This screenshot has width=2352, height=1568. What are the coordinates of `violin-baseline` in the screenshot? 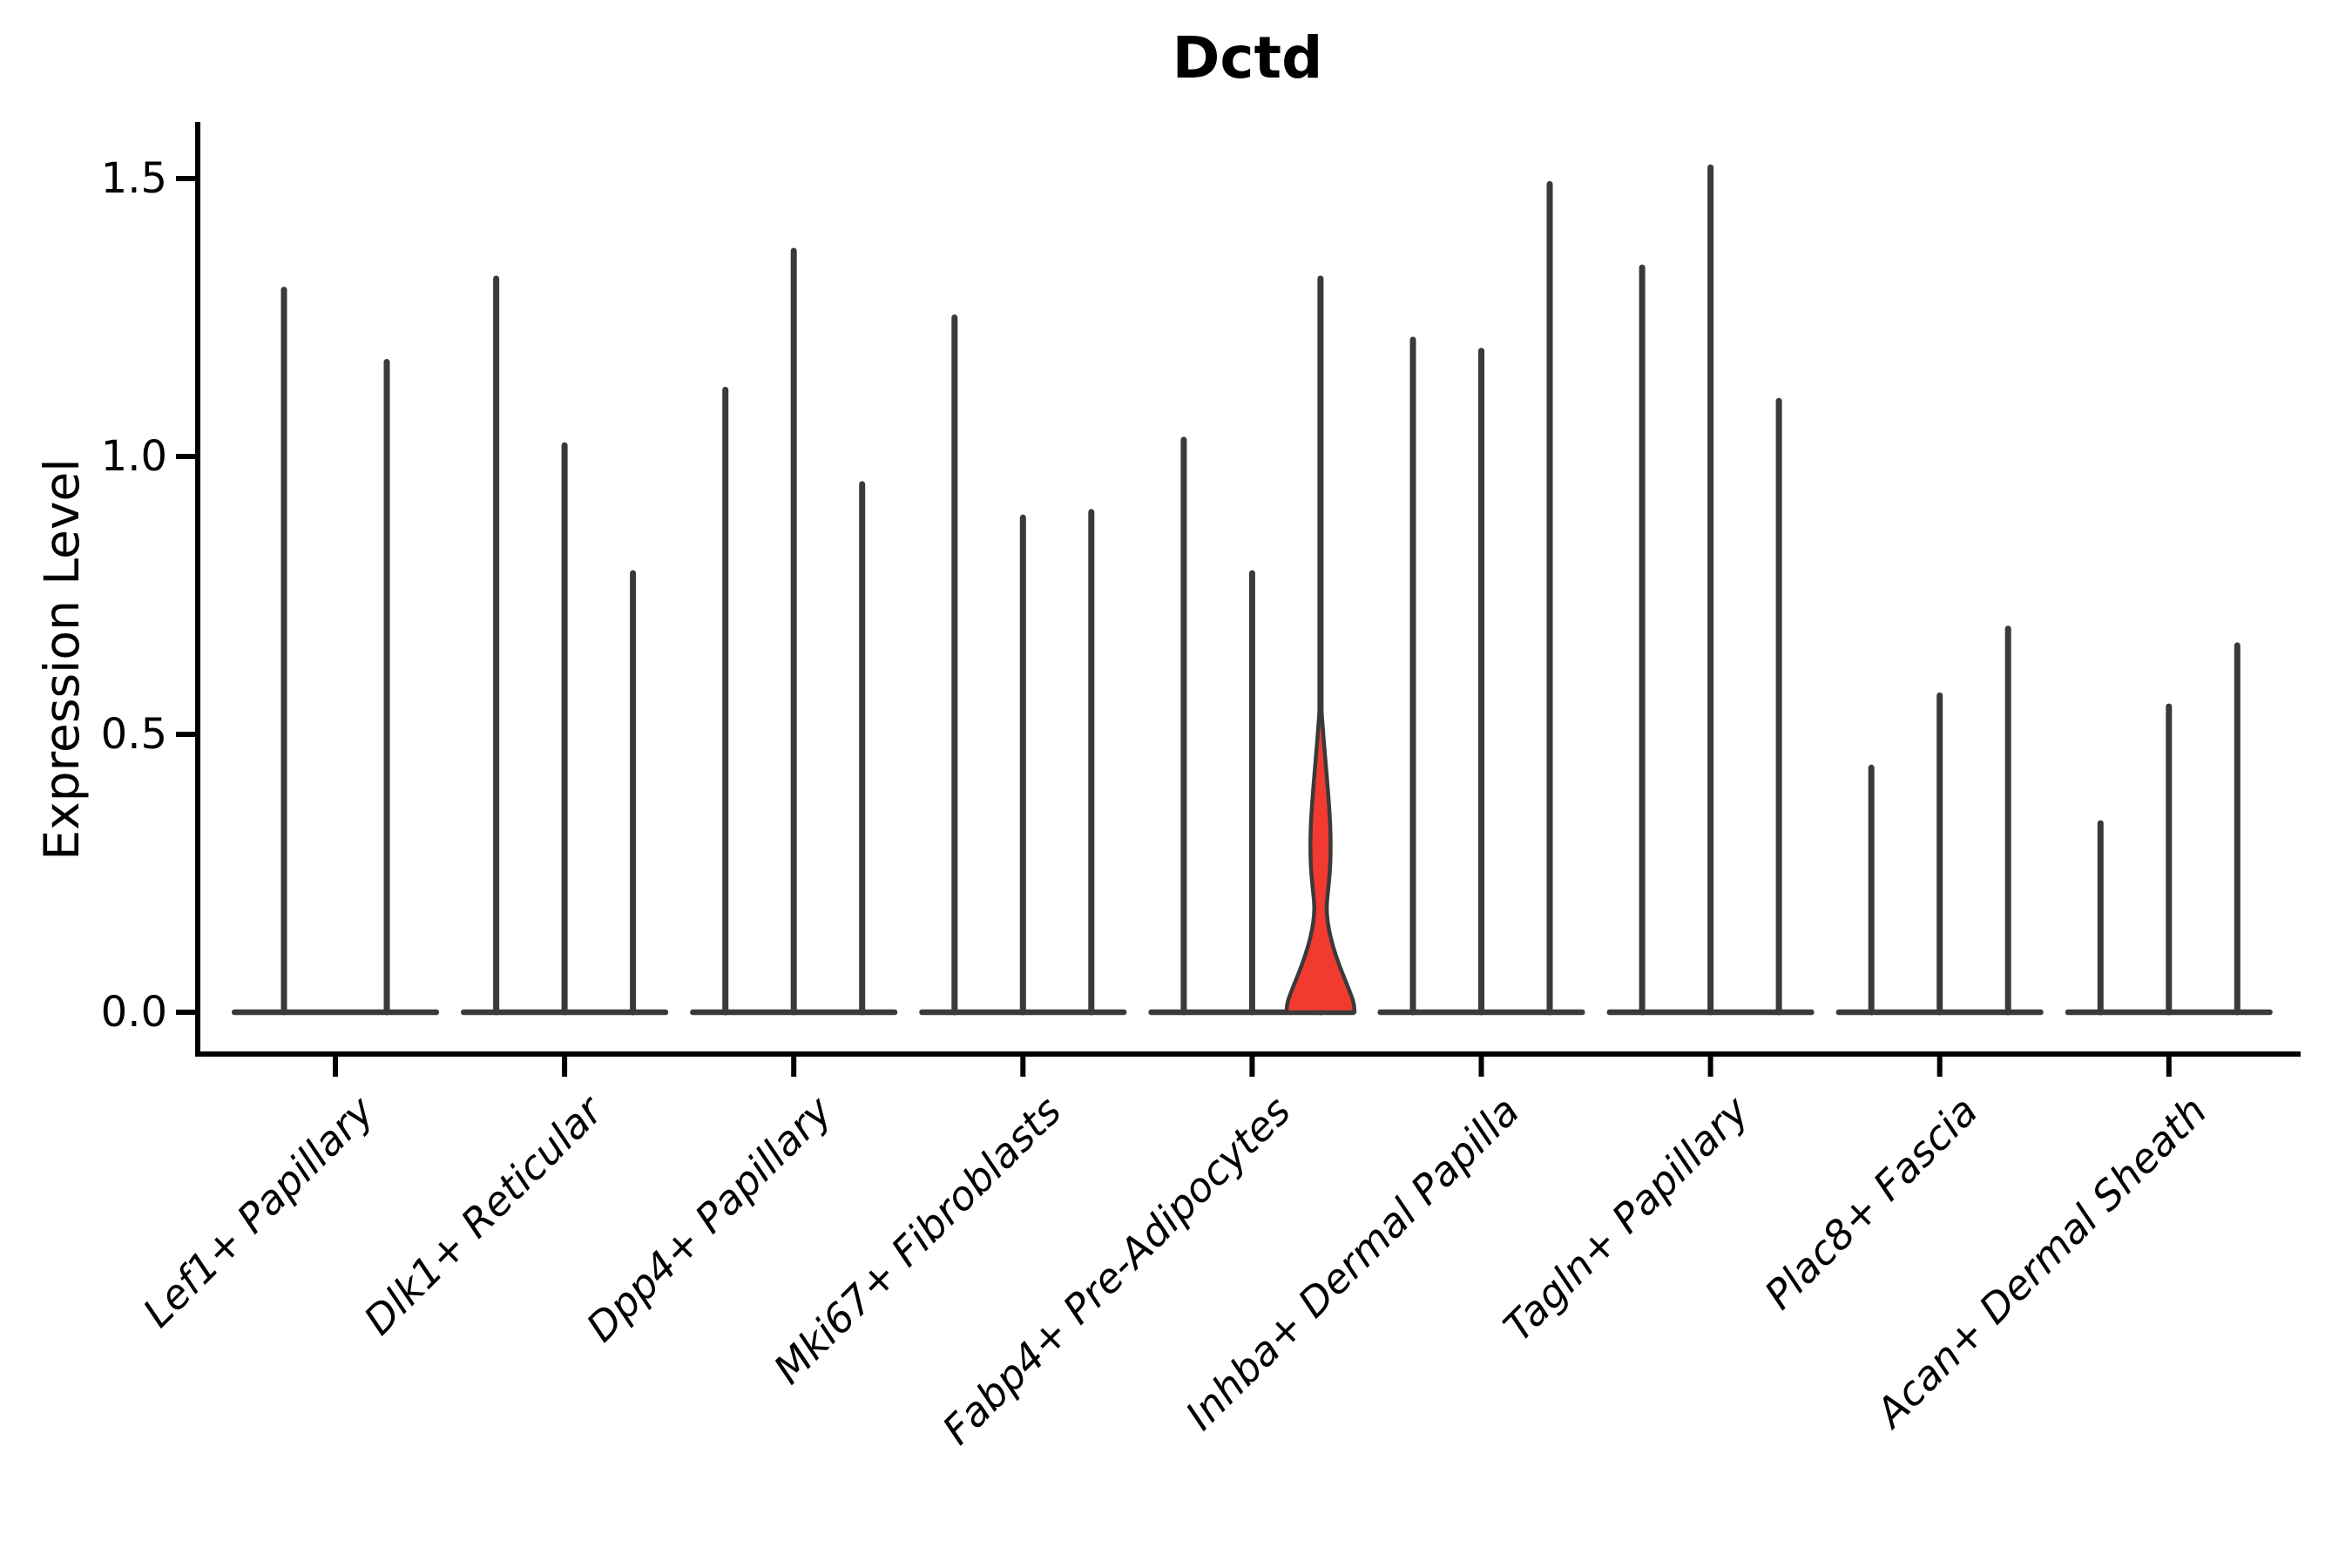 It's located at (335, 1013).